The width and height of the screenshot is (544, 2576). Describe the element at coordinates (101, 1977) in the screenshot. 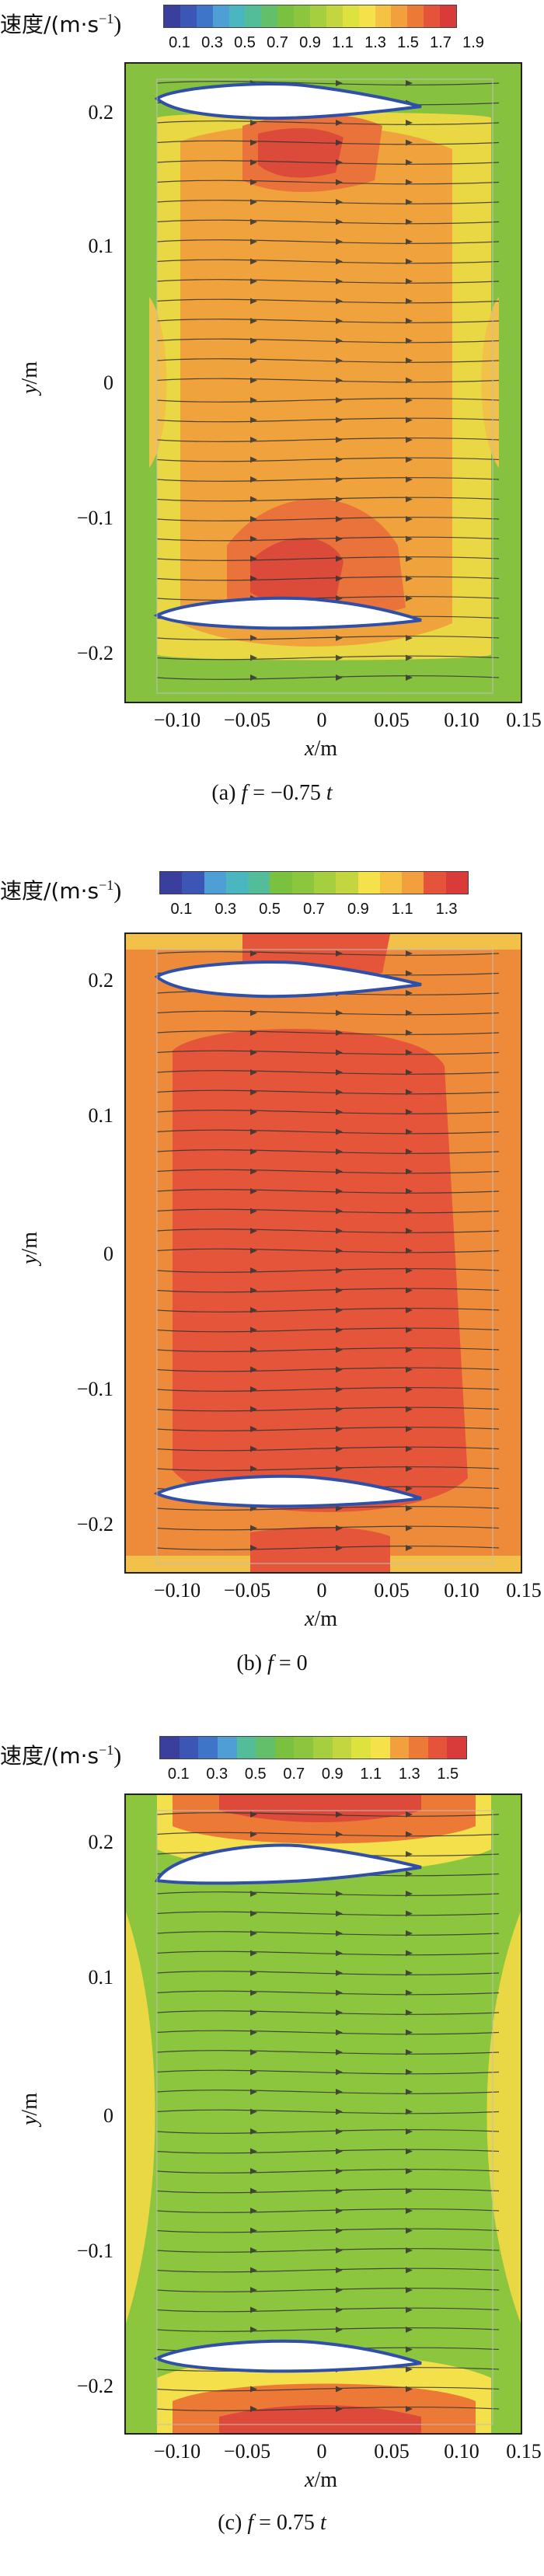

I see `y-tick-label: 0.1` at that location.